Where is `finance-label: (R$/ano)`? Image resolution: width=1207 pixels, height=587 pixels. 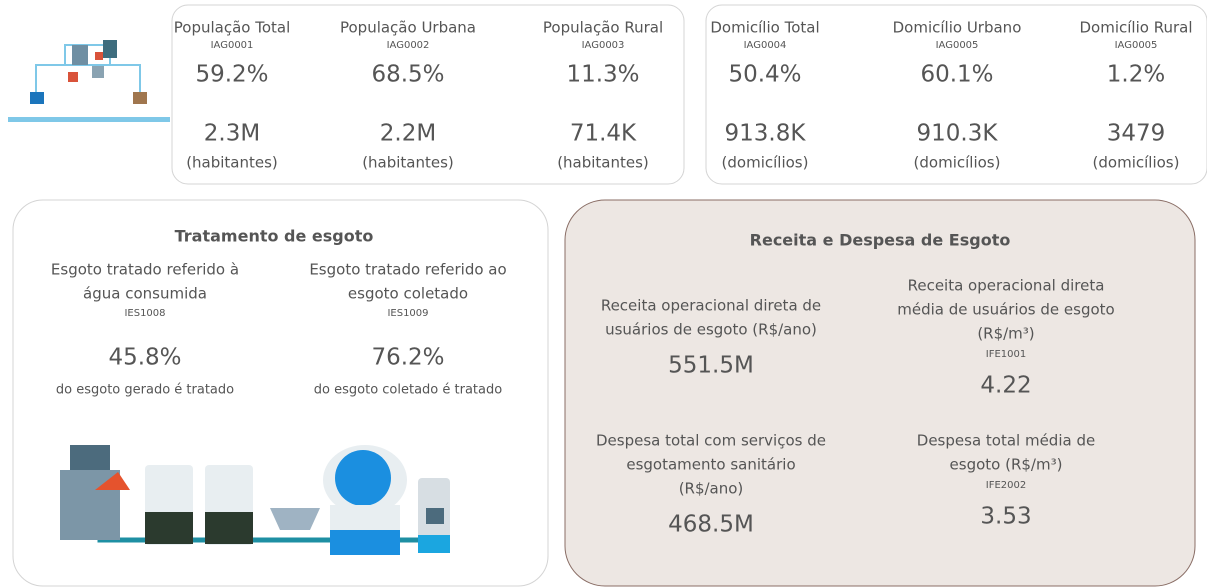 finance-label: (R$/ano) is located at coordinates (711, 489).